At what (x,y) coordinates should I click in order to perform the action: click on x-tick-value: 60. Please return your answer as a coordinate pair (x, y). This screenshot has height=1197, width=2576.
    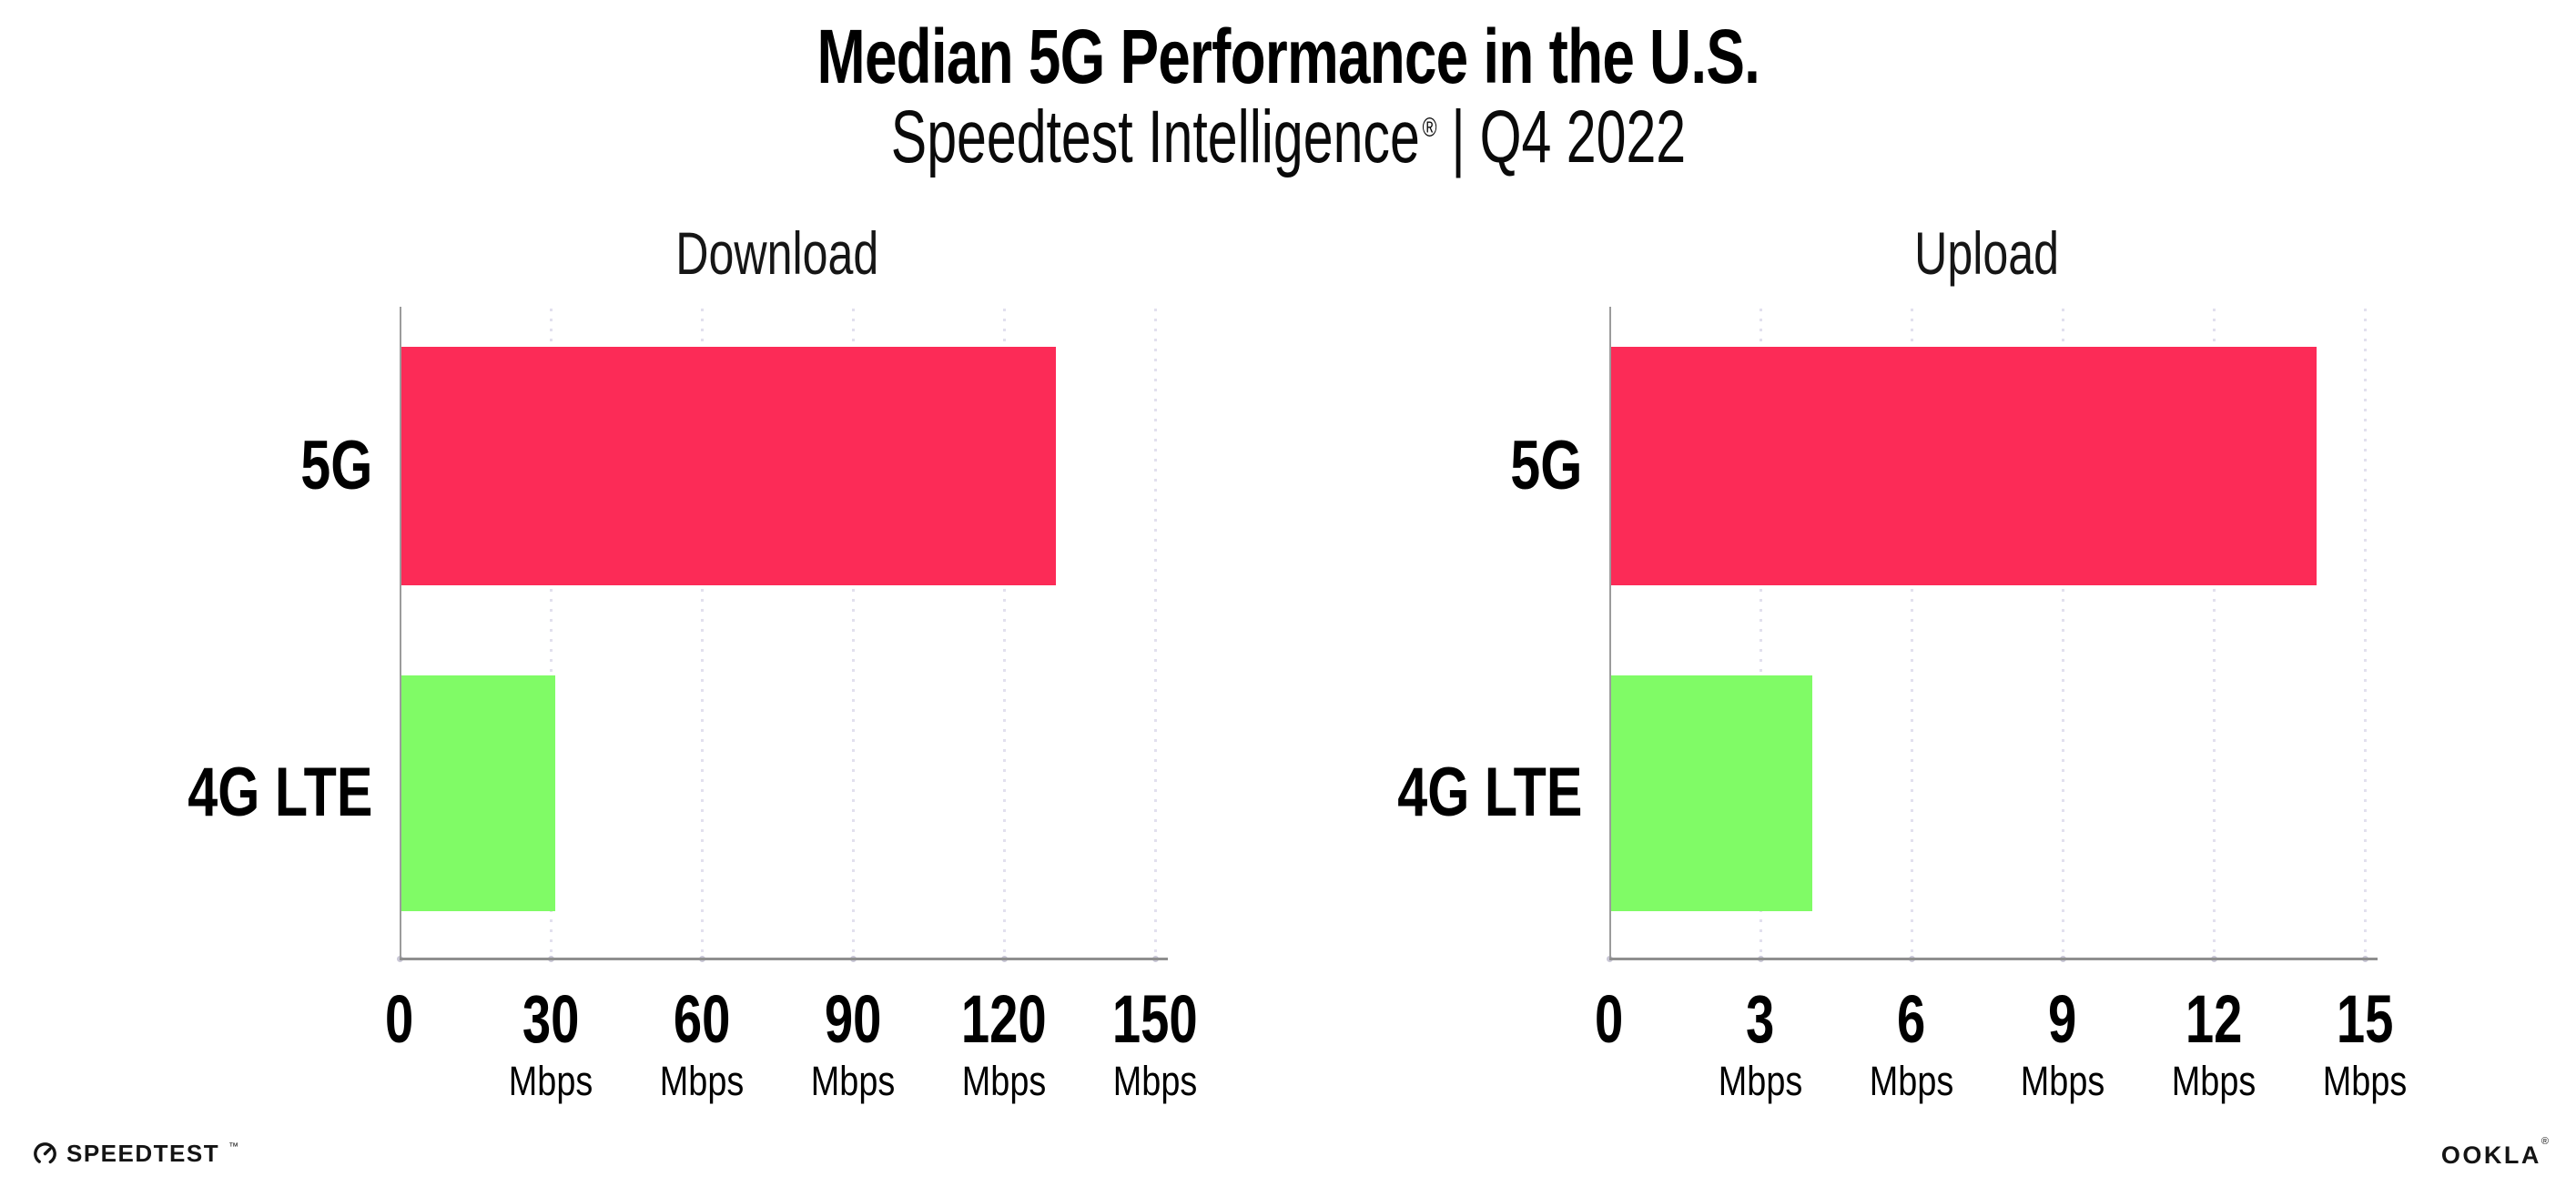
    Looking at the image, I should click on (702, 1020).